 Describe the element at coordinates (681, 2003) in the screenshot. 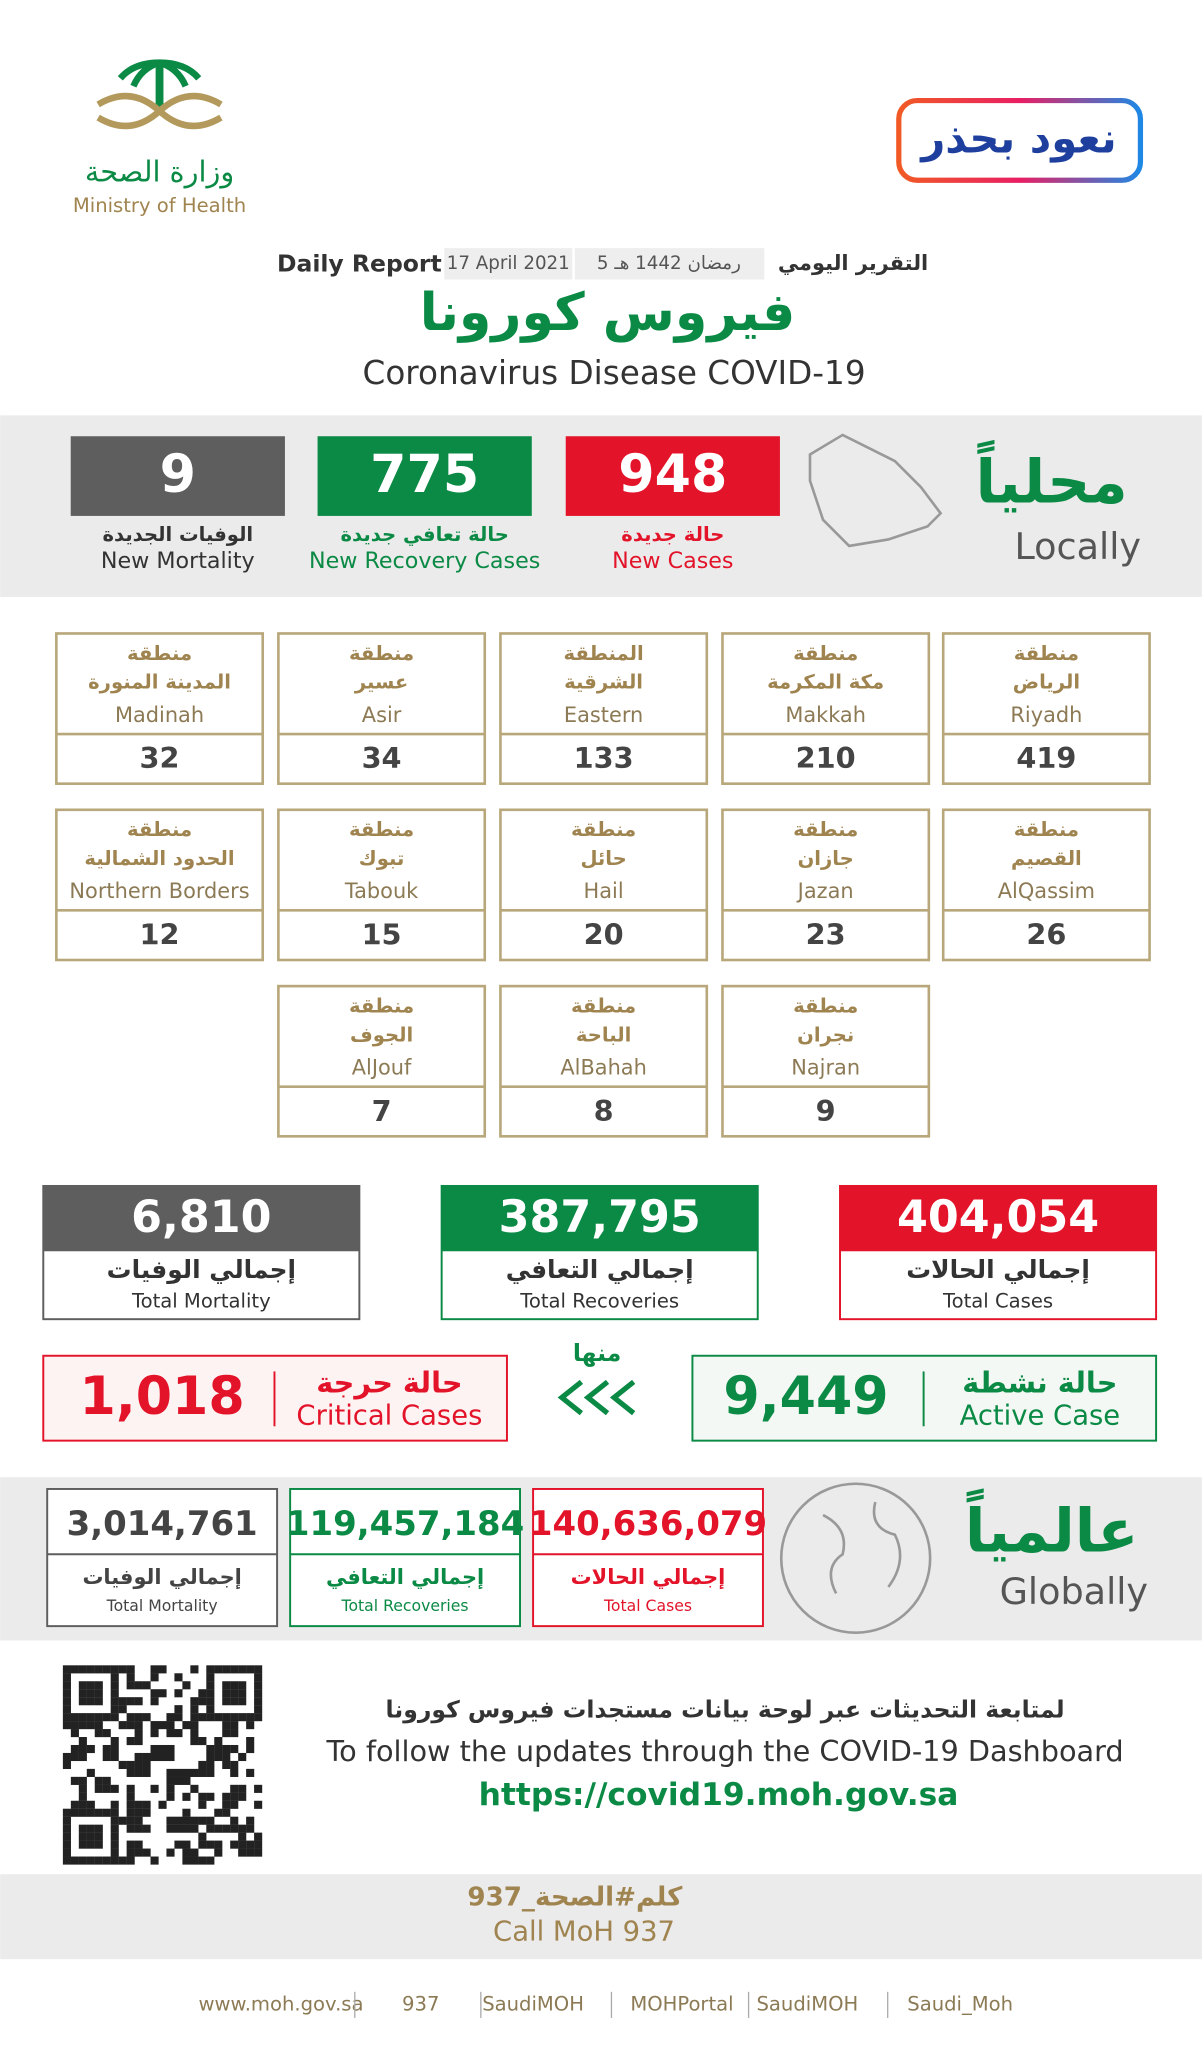

I see `footer-link: MOHPortal` at that location.